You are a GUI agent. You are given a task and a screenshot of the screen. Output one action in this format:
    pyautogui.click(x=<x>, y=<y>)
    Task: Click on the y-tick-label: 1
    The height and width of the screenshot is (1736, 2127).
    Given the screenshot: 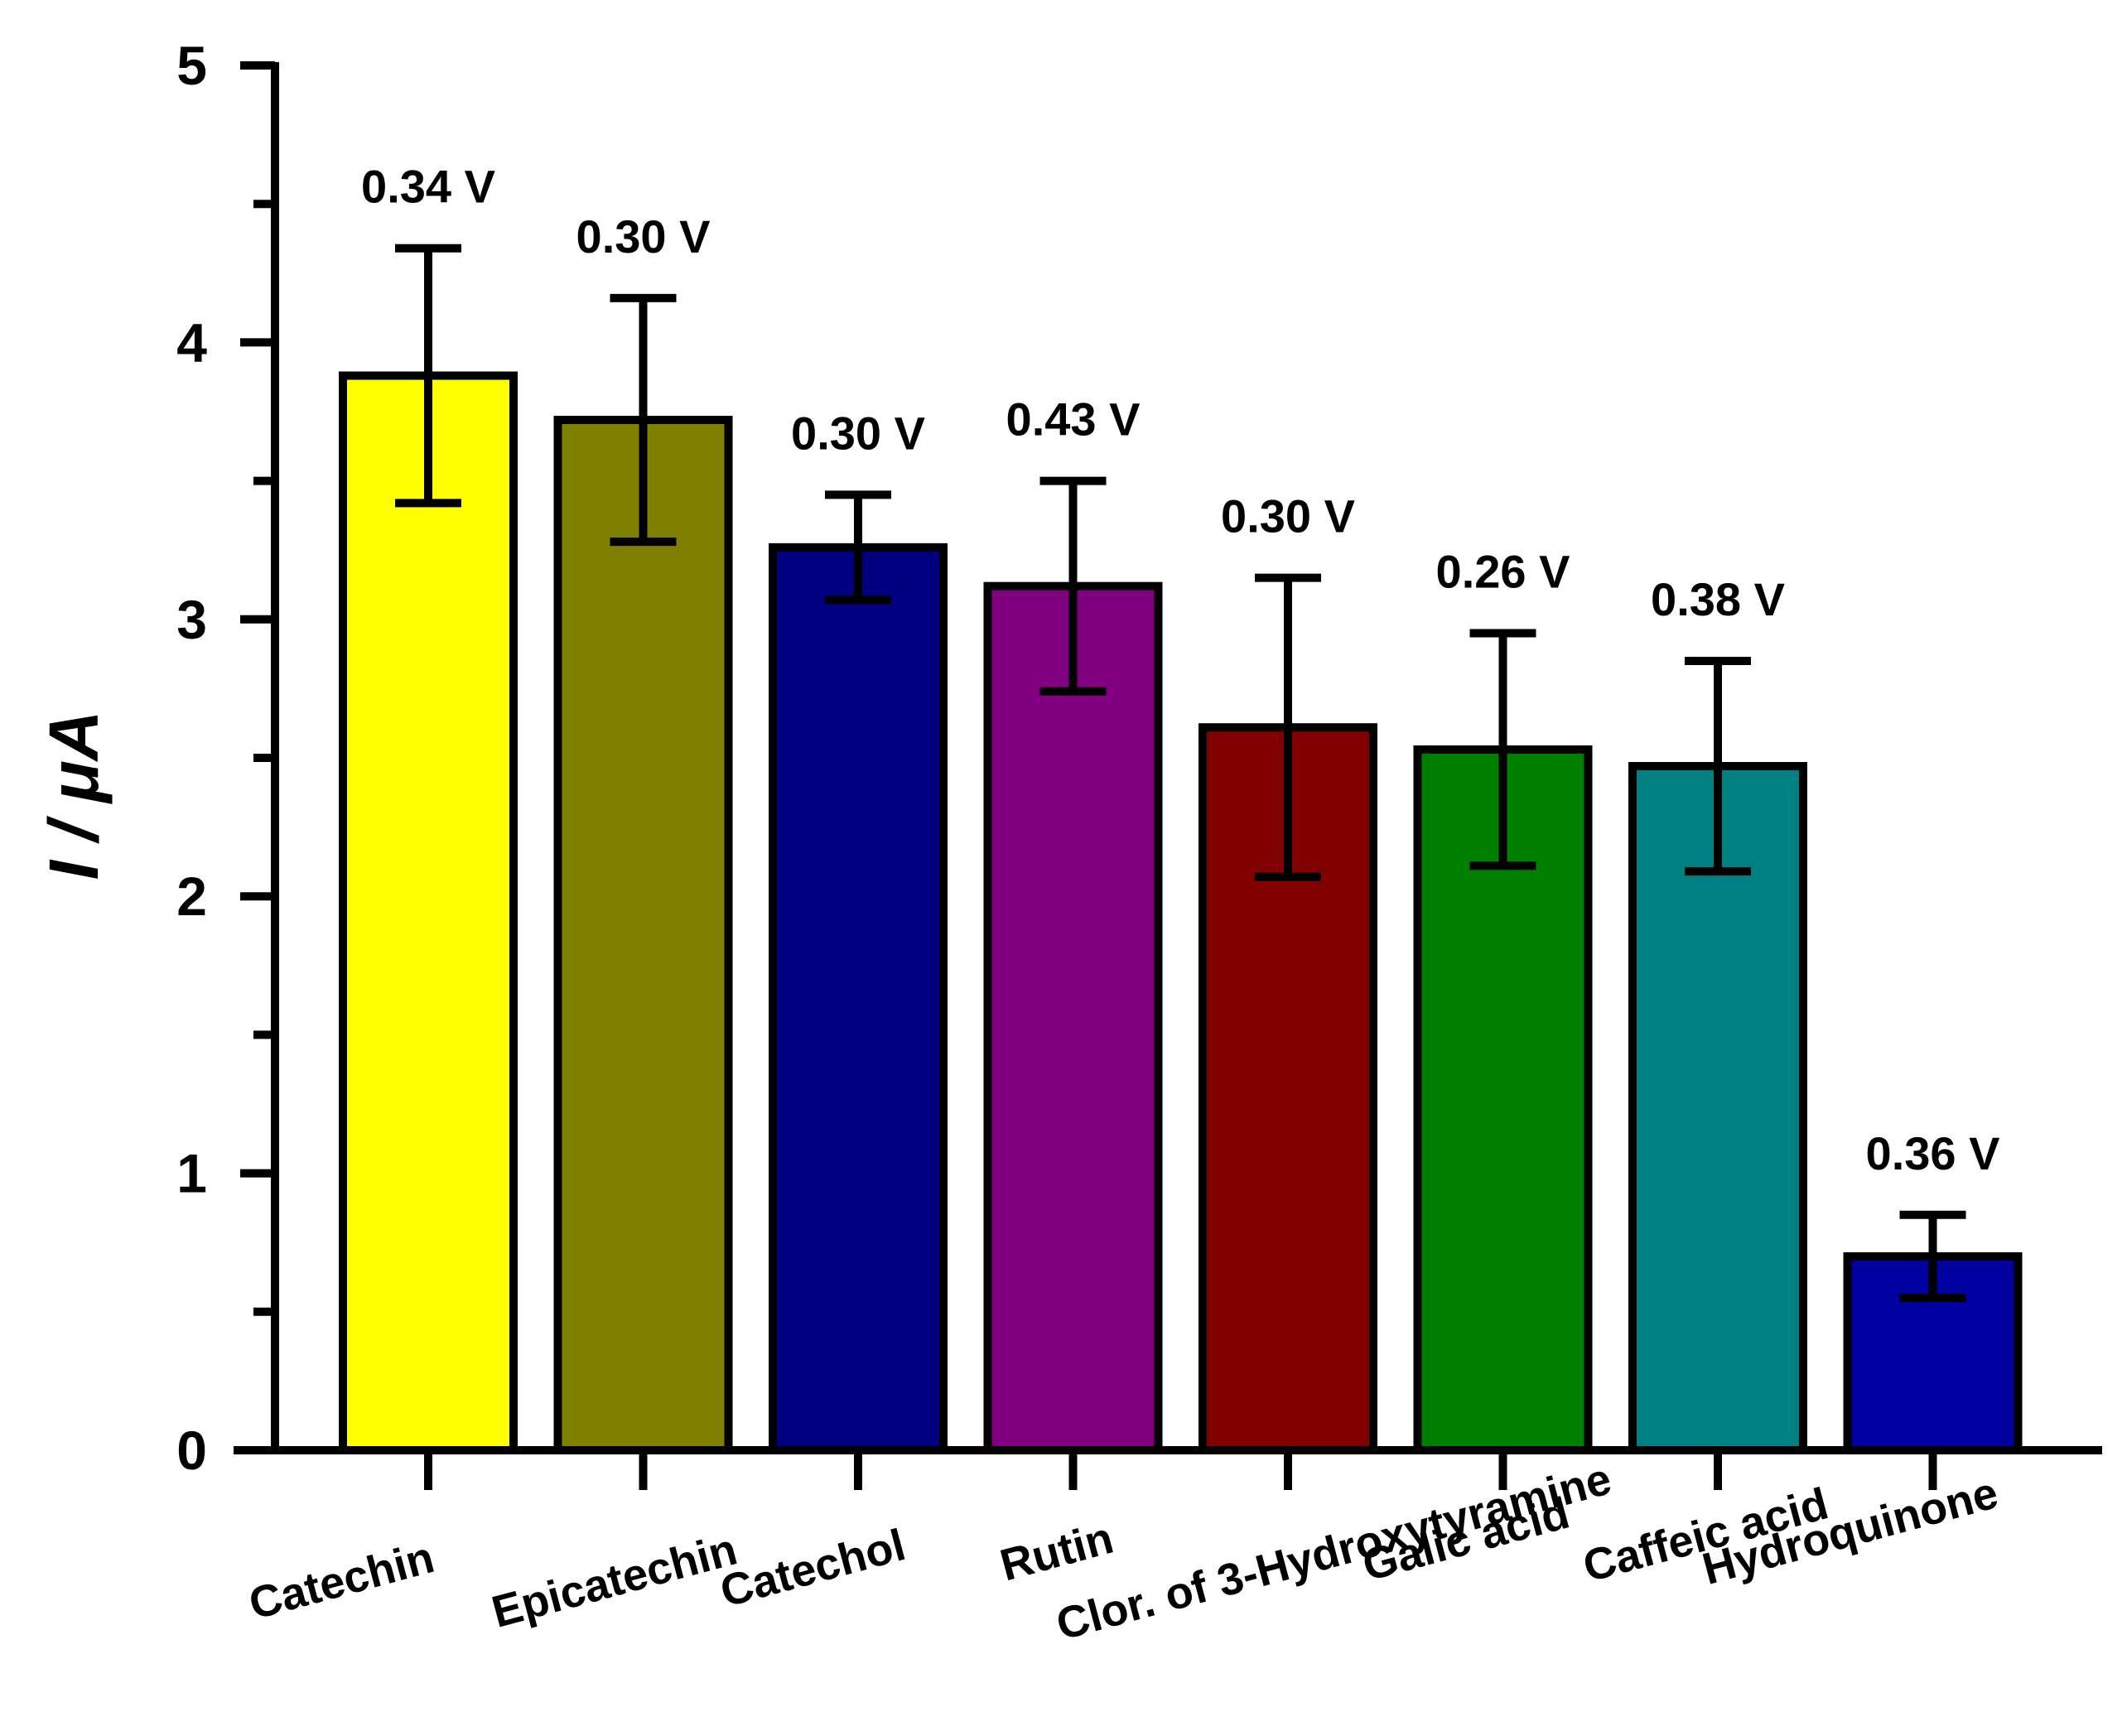 What is the action you would take?
    pyautogui.click(x=191, y=1174)
    